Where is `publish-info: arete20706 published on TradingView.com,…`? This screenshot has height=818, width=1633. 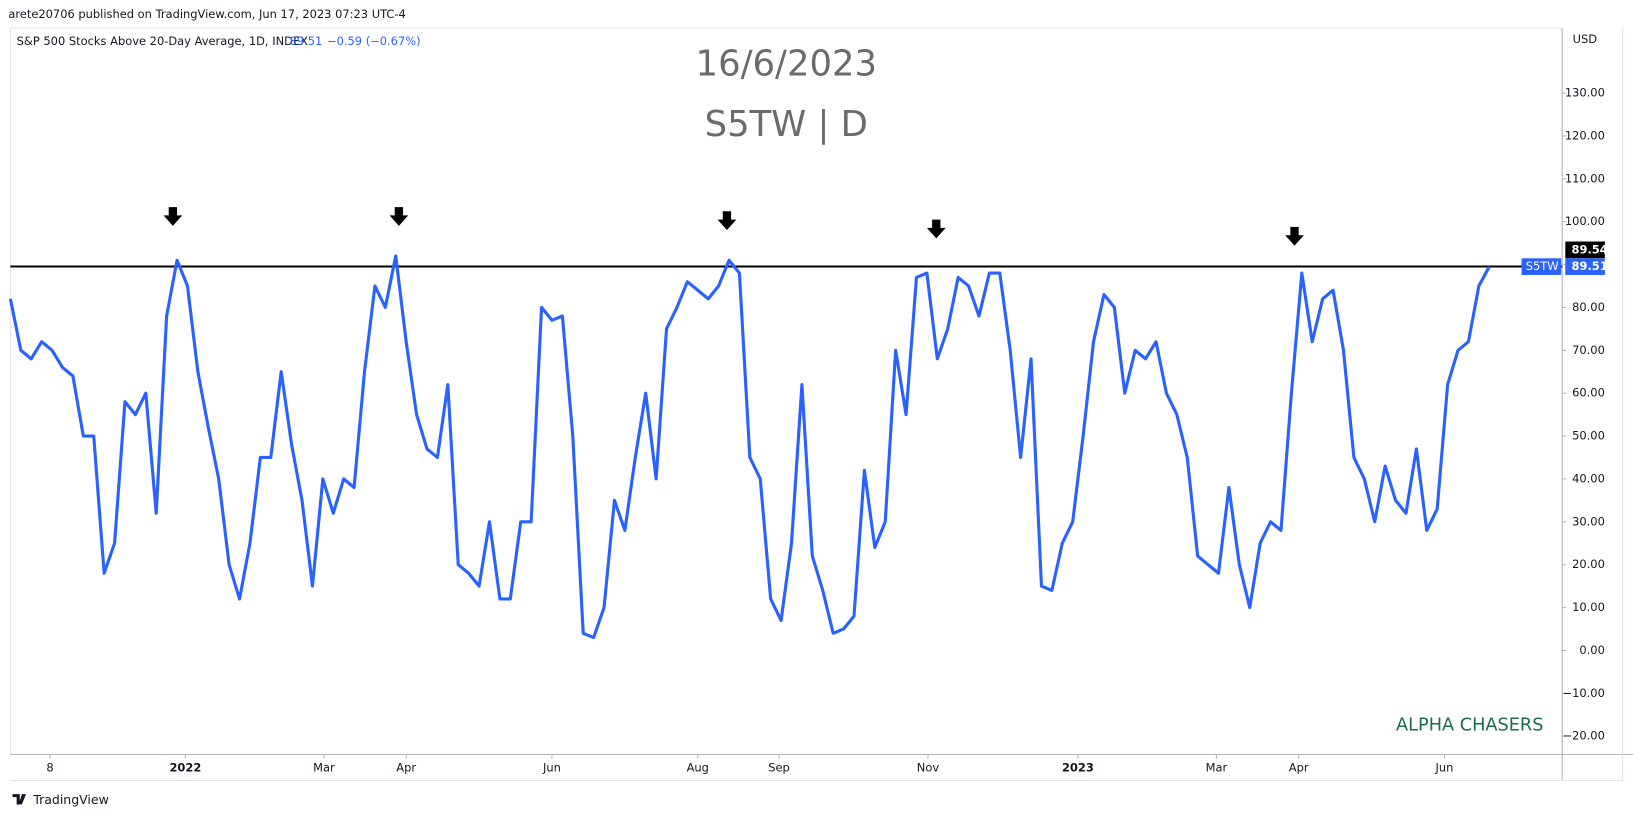 publish-info: arete20706 published on TradingView.com,… is located at coordinates (206, 14).